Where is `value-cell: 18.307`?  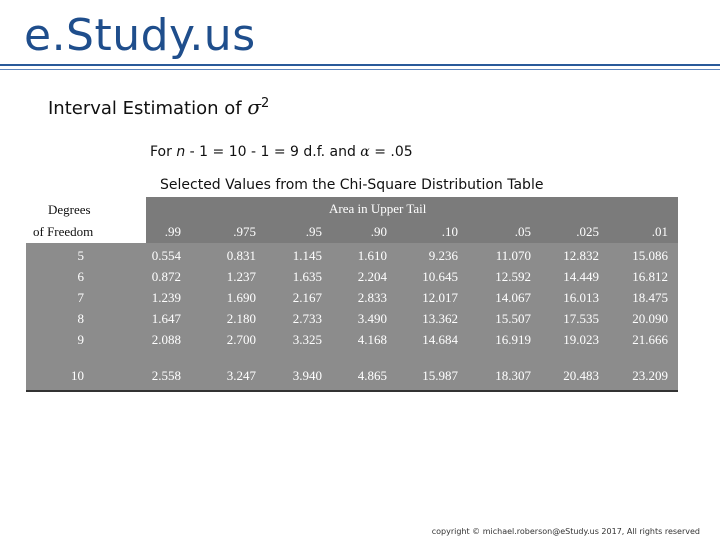
value-cell: 18.307 is located at coordinates (513, 375).